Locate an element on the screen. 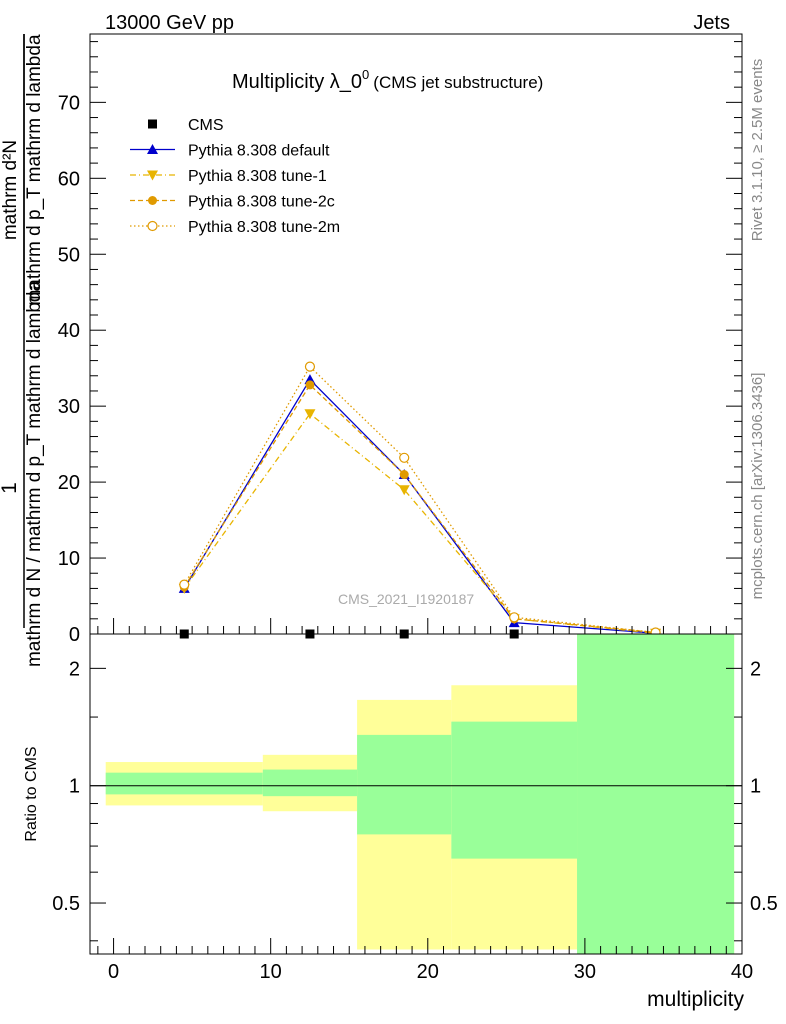  main-y-tick-label: 50 is located at coordinates (69, 255).